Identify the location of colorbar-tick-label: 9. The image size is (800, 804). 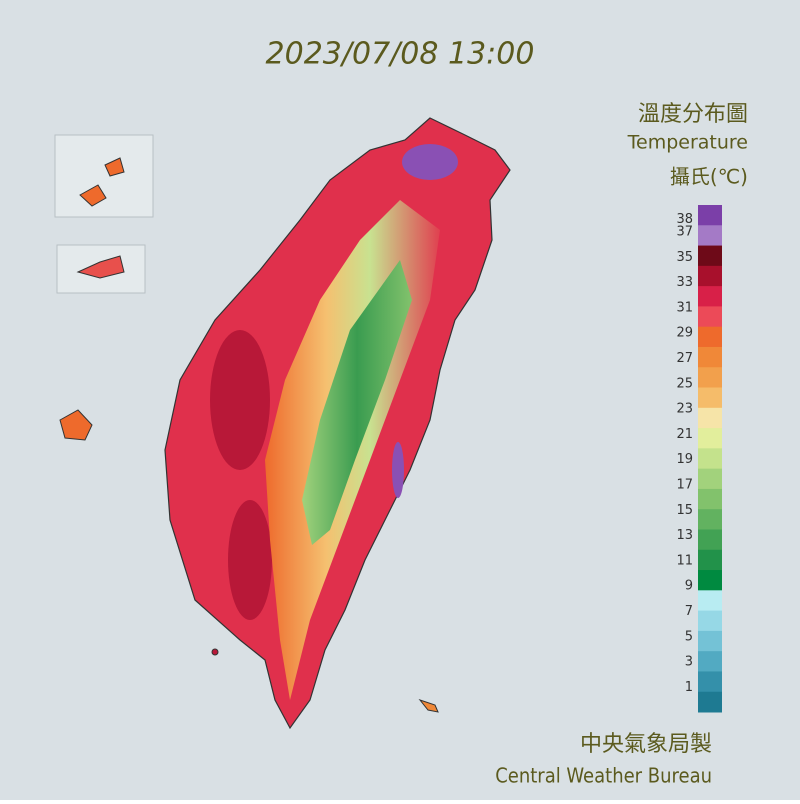
(689, 586).